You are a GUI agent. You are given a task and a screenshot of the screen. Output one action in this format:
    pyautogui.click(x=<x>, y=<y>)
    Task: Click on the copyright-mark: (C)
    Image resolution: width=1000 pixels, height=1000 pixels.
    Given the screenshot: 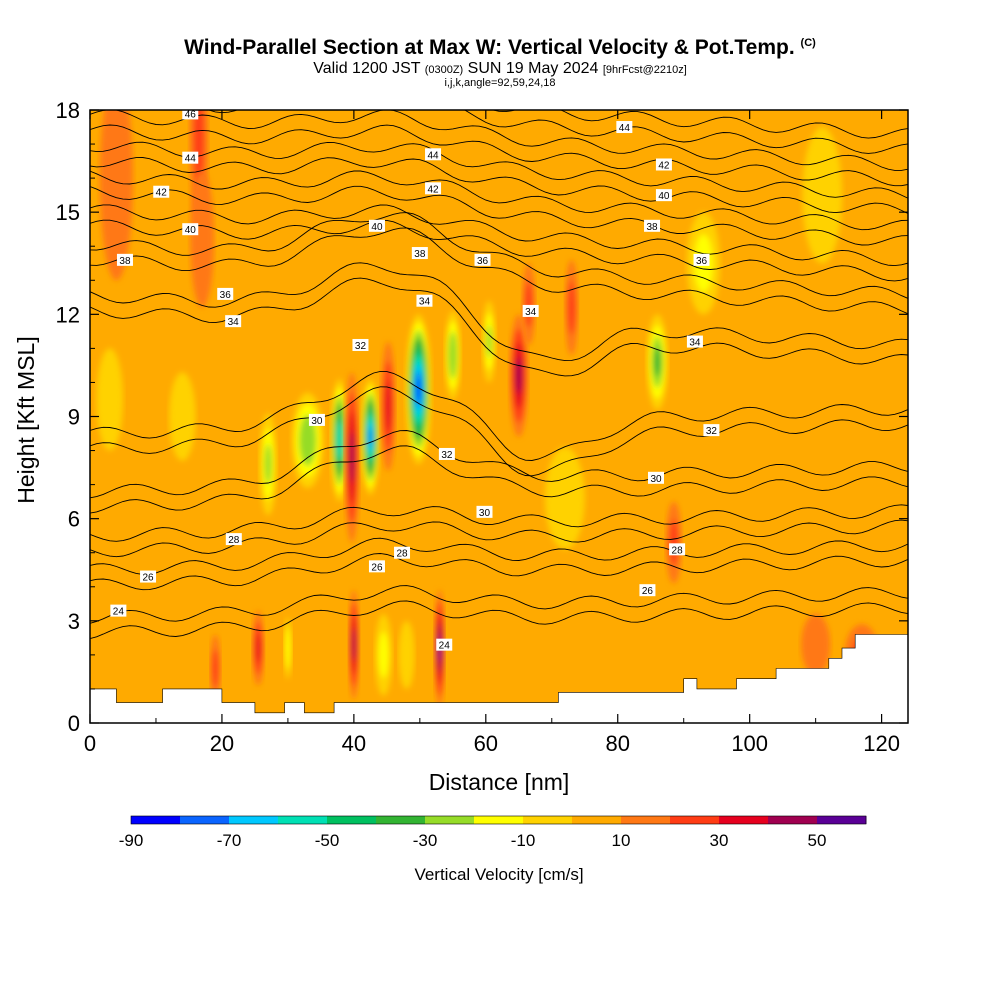 What is the action you would take?
    pyautogui.click(x=808, y=43)
    